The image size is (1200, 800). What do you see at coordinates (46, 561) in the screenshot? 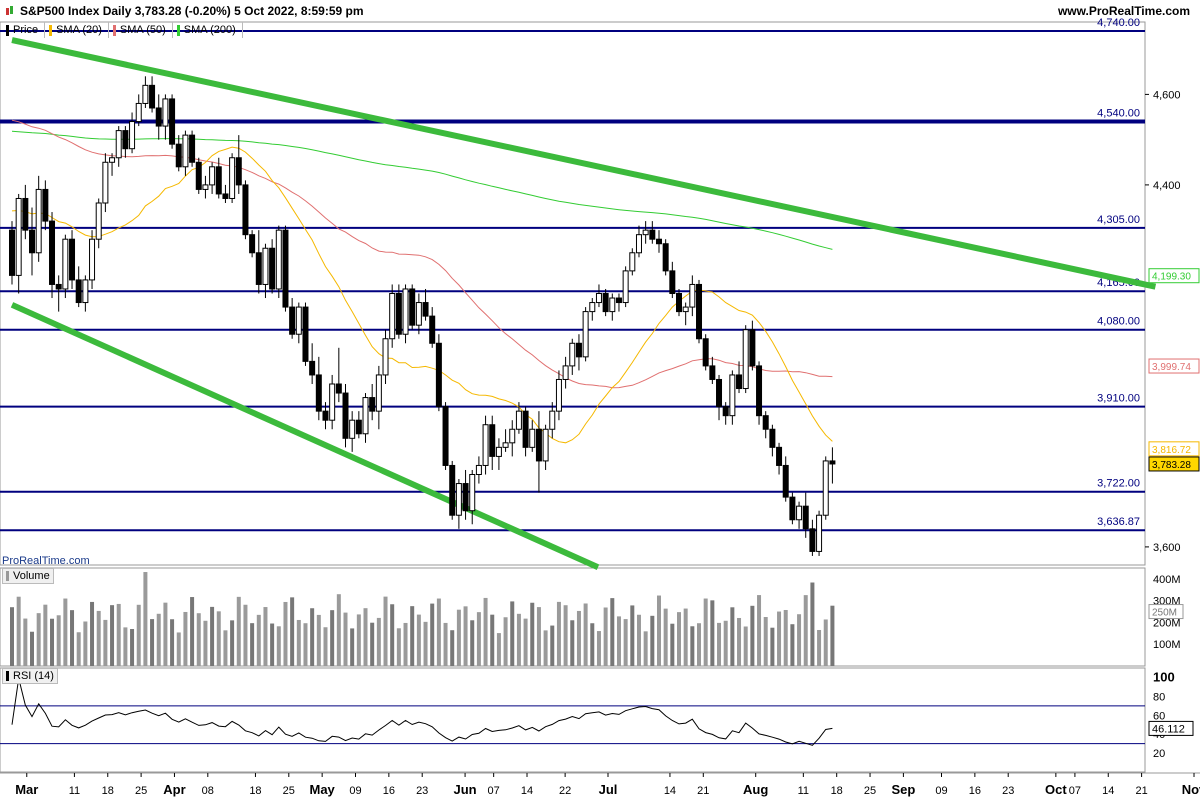
I see `brand-watermark: ProRealTime.com` at bounding box center [46, 561].